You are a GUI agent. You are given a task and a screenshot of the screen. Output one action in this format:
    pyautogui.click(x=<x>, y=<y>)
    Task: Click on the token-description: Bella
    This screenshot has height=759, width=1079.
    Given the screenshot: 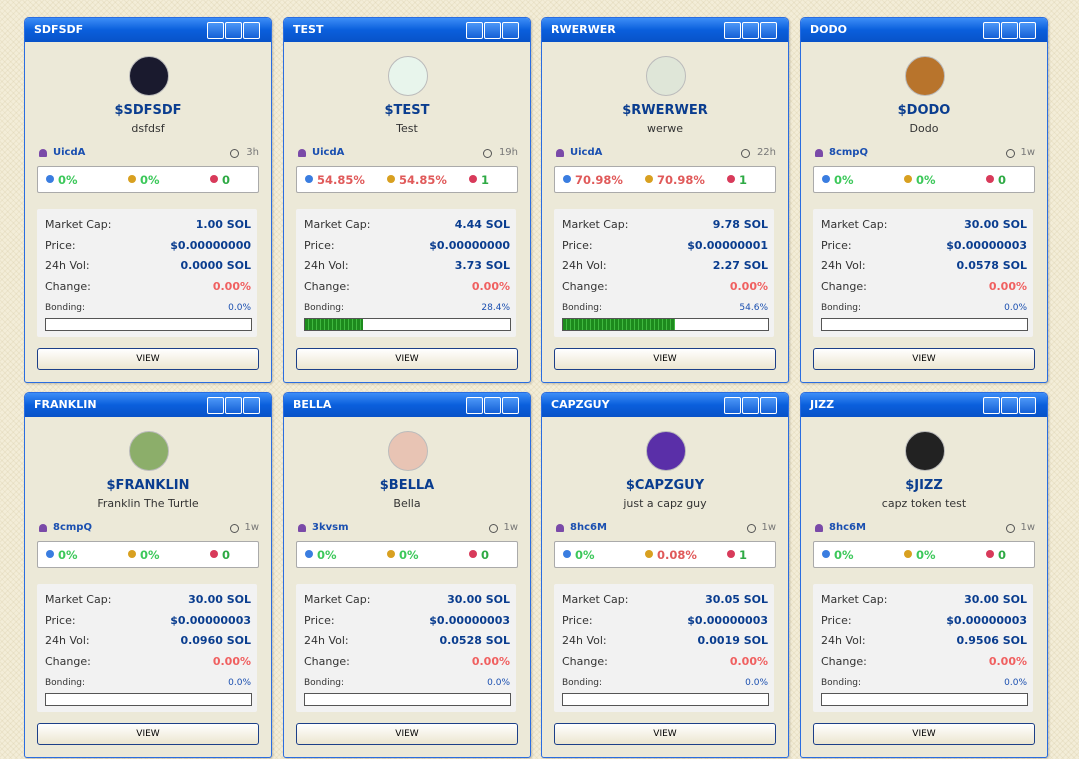 What is the action you would take?
    pyautogui.click(x=407, y=503)
    